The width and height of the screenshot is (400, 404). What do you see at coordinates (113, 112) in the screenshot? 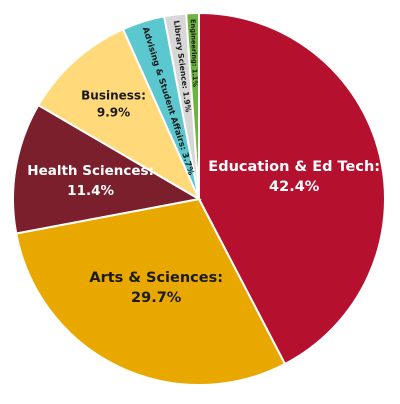
I see `slice-value-label-business: 9.9%` at bounding box center [113, 112].